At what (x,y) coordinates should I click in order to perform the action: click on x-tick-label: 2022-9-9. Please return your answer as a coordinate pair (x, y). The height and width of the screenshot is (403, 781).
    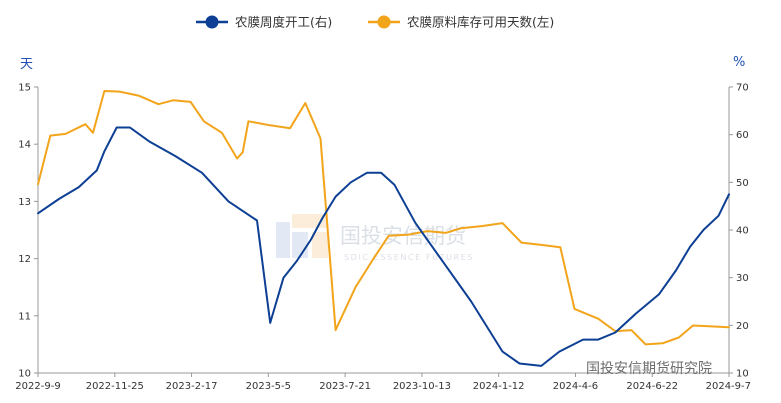
    Looking at the image, I should click on (37, 386).